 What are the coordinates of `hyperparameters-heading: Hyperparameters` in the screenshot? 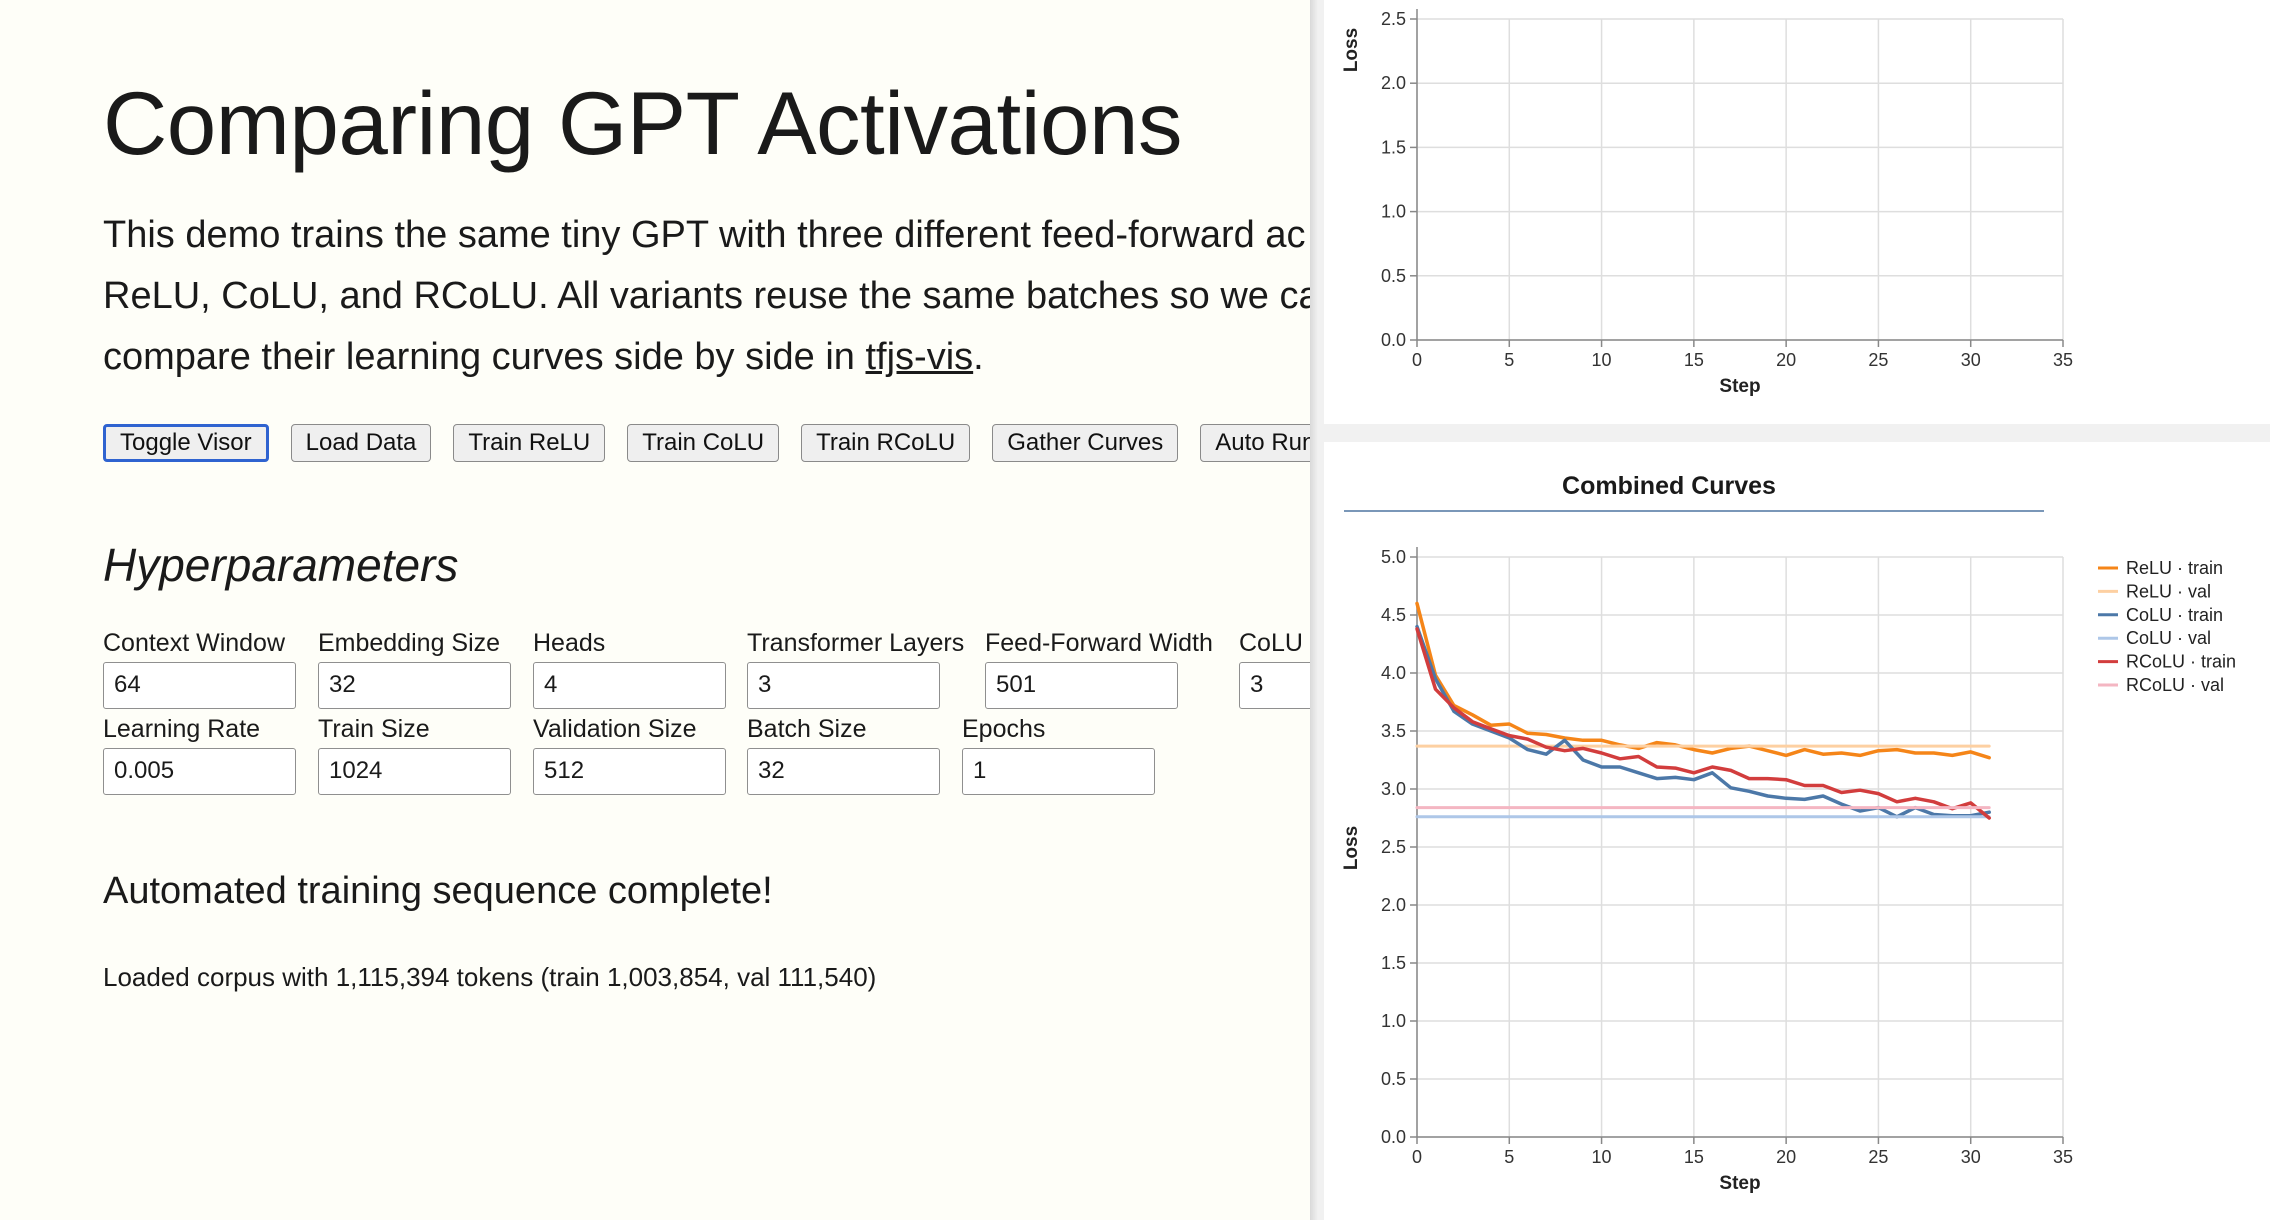 It's located at (281, 565).